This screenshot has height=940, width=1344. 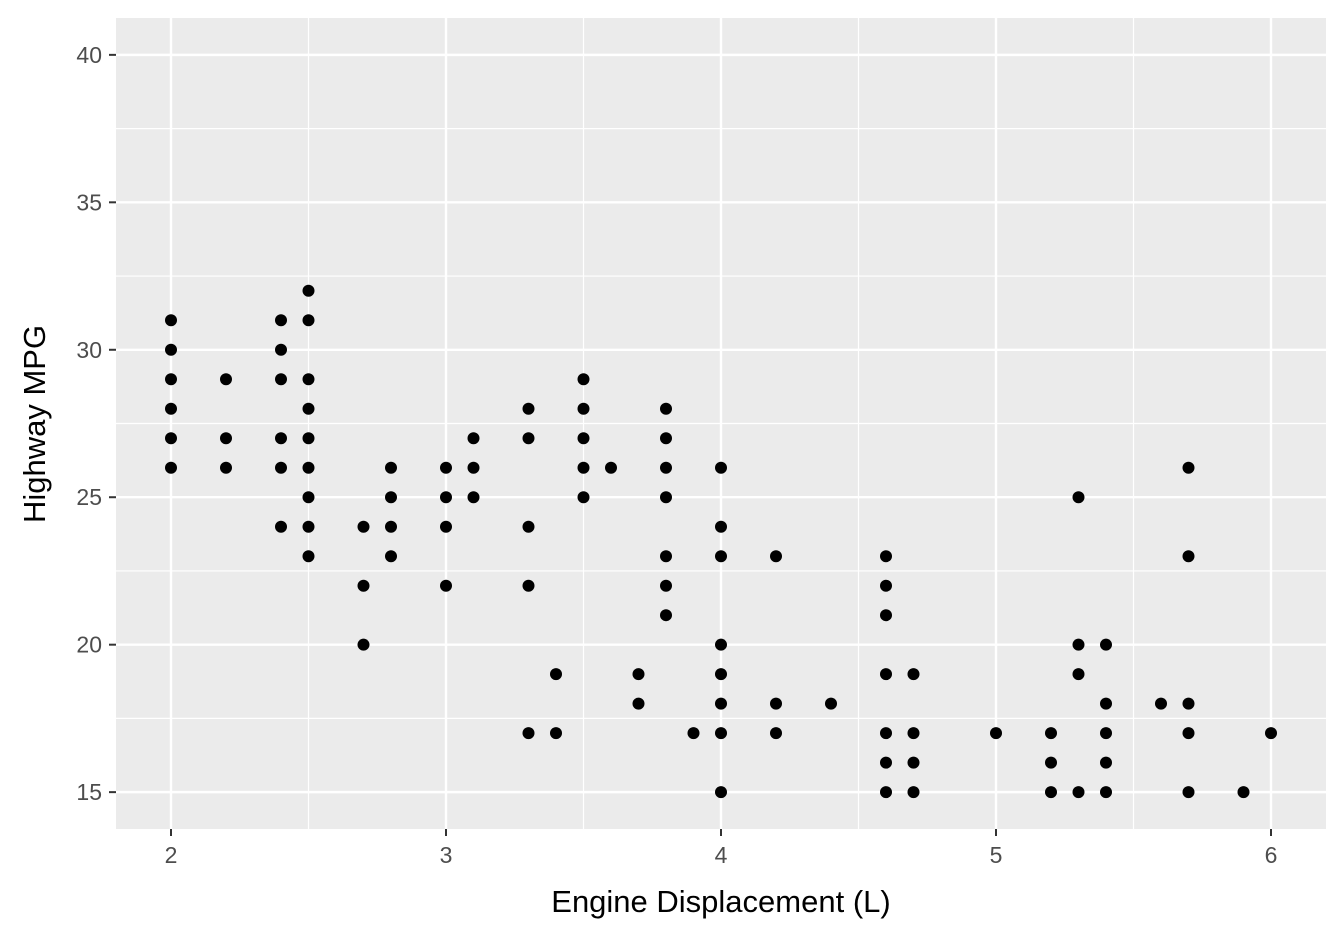 What do you see at coordinates (89, 645) in the screenshot?
I see `y-tick-label: 20` at bounding box center [89, 645].